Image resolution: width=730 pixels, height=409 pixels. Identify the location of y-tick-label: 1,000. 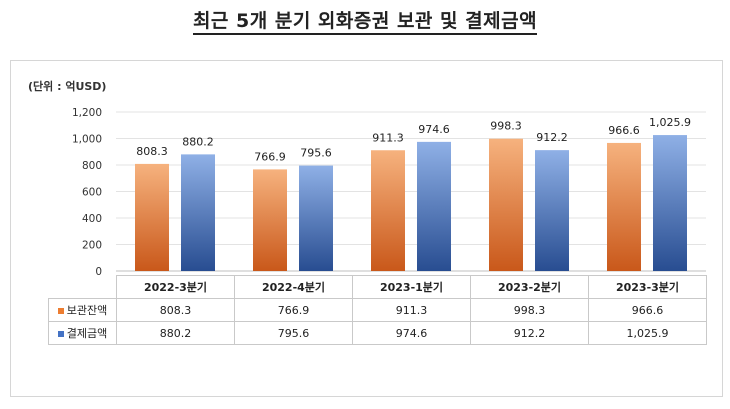
(87, 140).